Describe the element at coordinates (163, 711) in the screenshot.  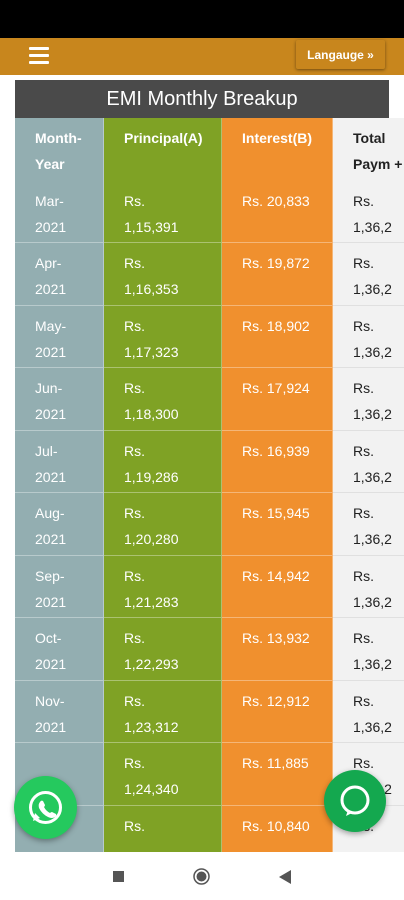
I see `cell-principal: Rs. 1,23,312` at that location.